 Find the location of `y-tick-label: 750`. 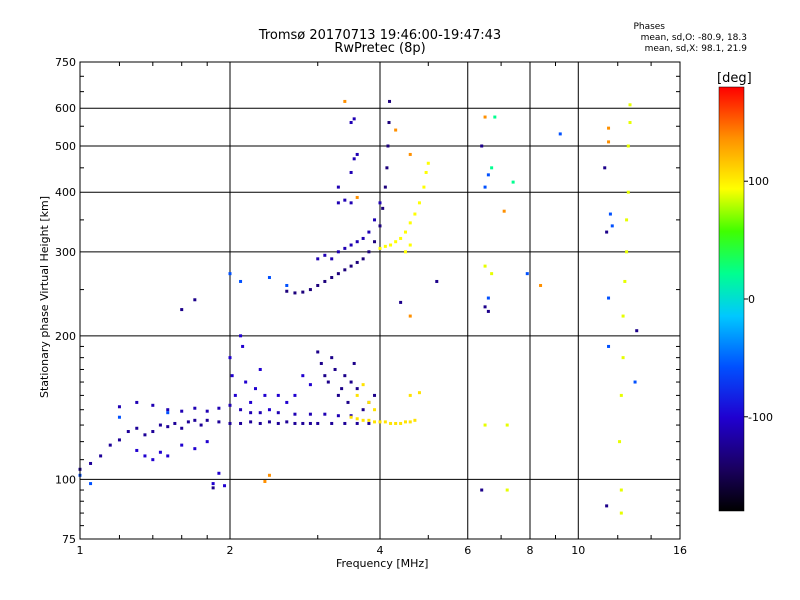

y-tick-label: 750 is located at coordinates (65, 62).